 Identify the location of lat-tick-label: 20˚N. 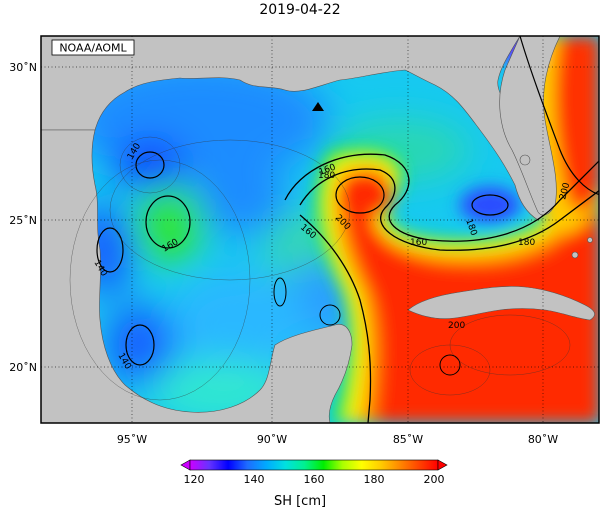
(23, 367).